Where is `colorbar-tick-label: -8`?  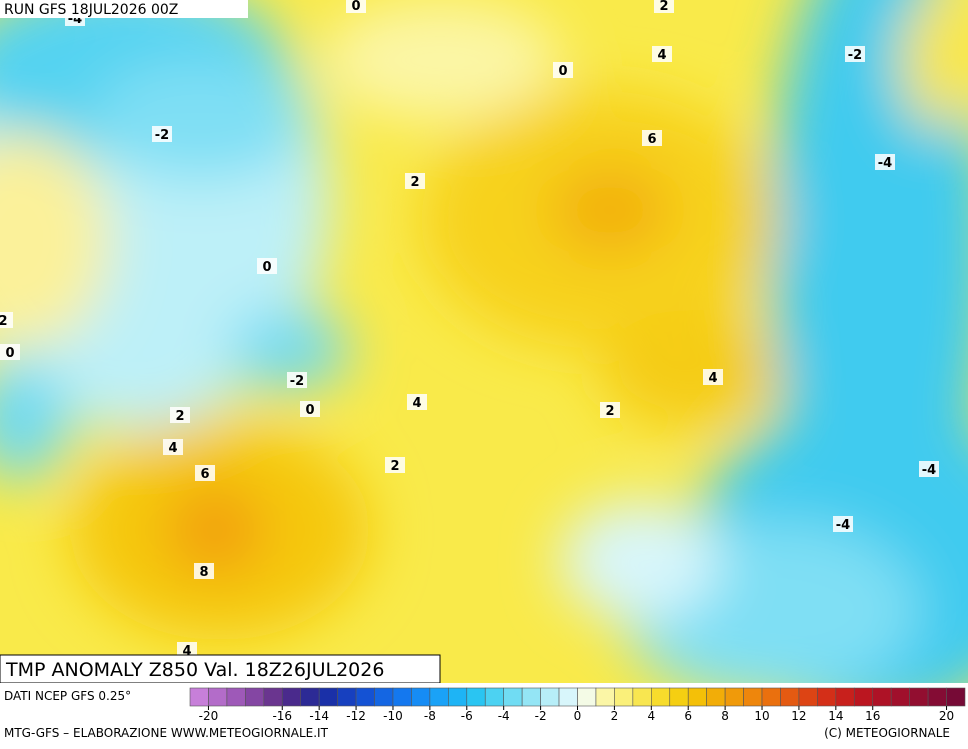
colorbar-tick-label: -8 is located at coordinates (430, 716).